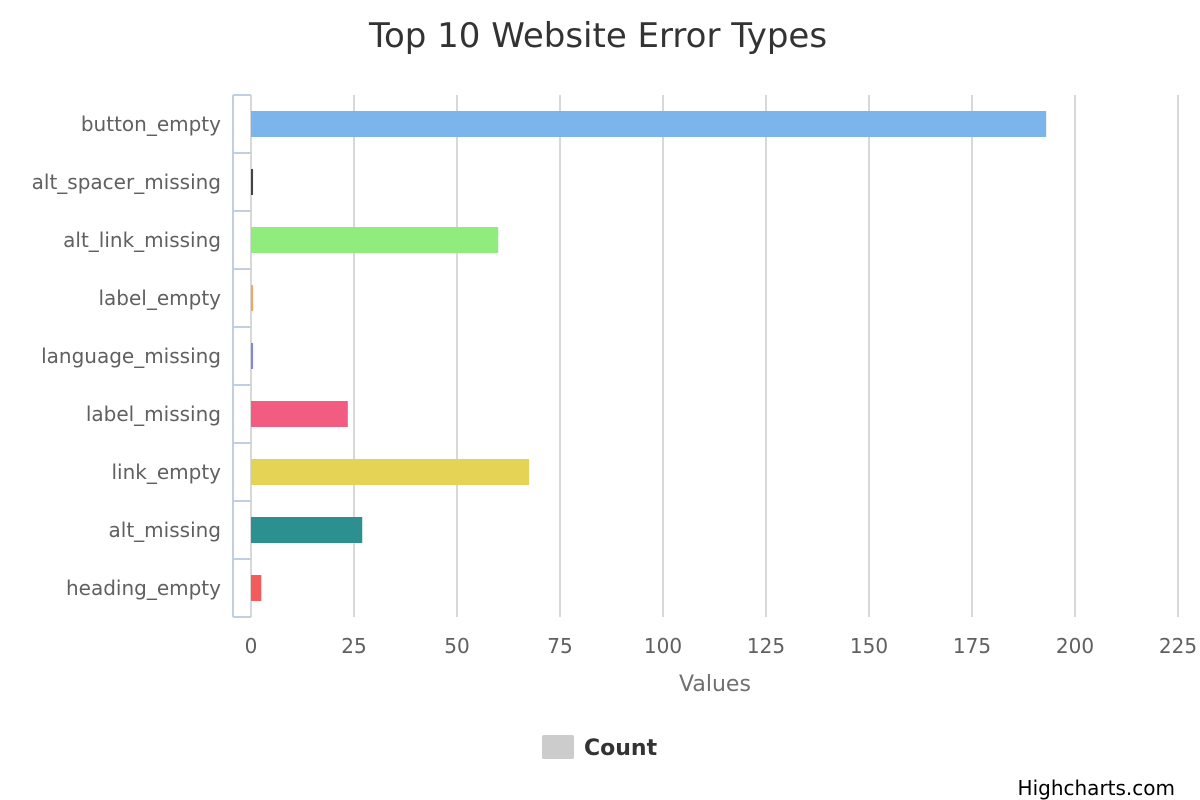 The height and width of the screenshot is (800, 1200). I want to click on category-label: label_missing, so click(153, 414).